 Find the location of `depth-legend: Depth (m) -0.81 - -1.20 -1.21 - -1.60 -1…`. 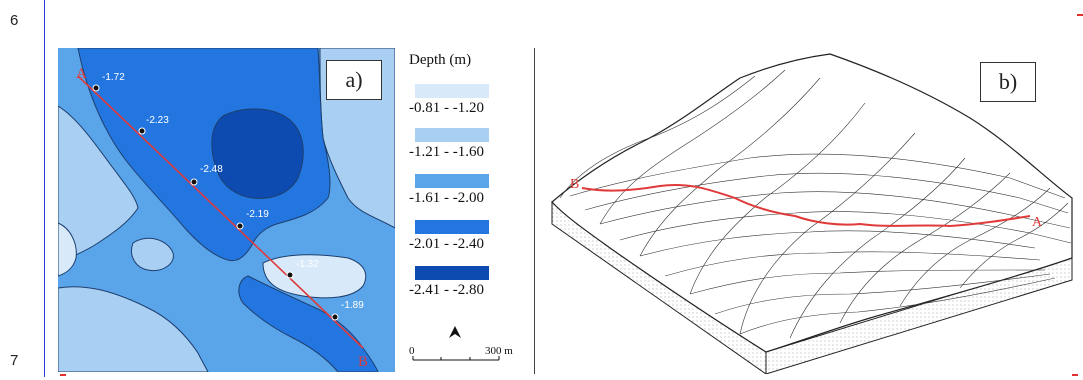

depth-legend: Depth (m) -0.81 - -1.20 -1.21 - -1.60 -1… is located at coordinates (465, 213).